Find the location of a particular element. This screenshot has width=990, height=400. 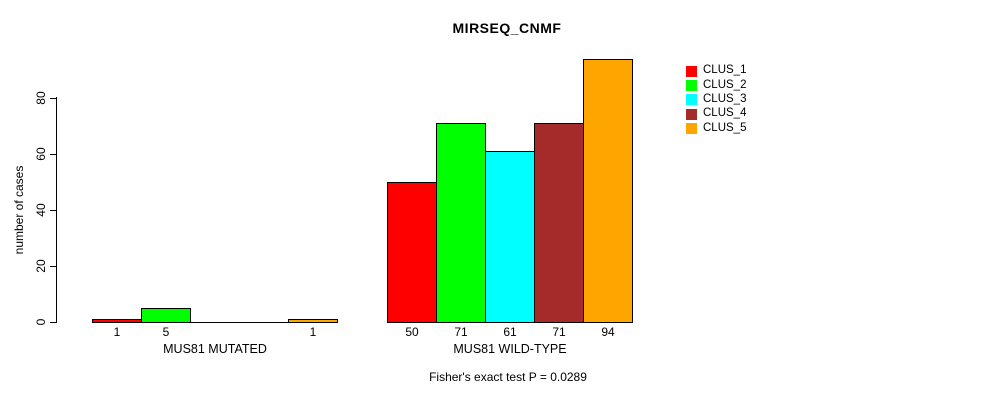

bar-clus-5-mus81-wild-type is located at coordinates (608, 191).